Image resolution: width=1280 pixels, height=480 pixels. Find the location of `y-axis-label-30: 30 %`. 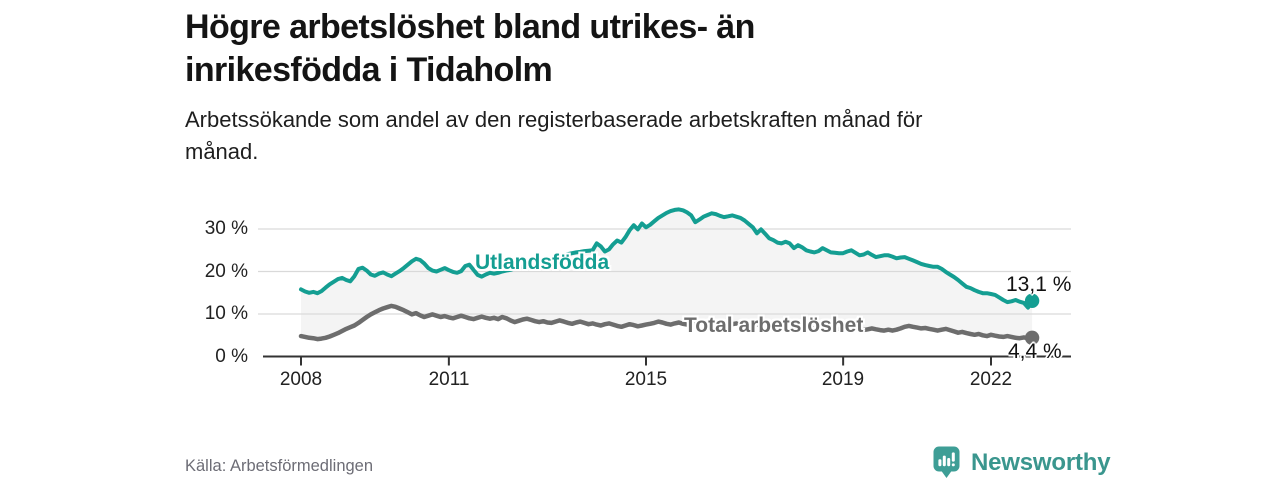

y-axis-label-30: 30 % is located at coordinates (226, 228).